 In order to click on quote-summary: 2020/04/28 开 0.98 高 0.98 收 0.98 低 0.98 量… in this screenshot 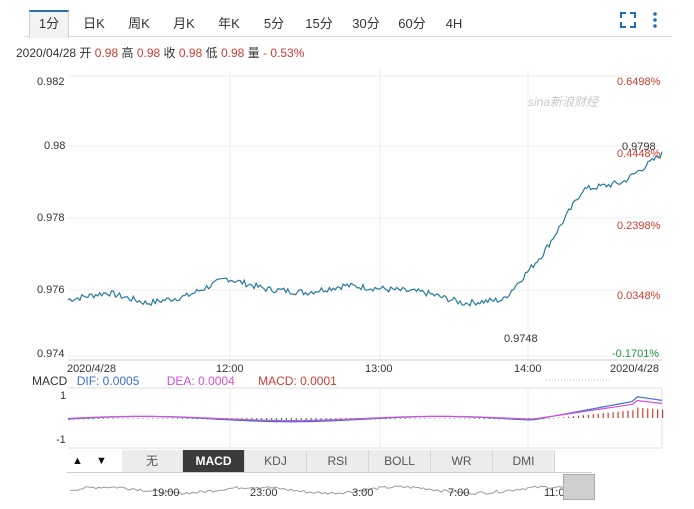, I will do `click(160, 52)`.